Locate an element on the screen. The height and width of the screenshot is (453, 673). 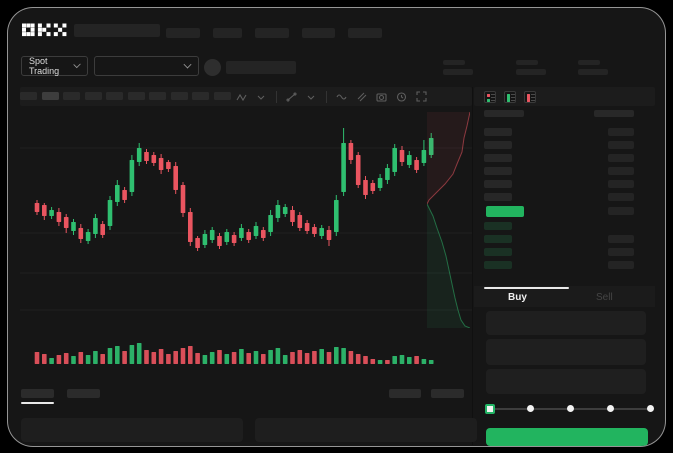
bottom-panel-left is located at coordinates (132, 430).